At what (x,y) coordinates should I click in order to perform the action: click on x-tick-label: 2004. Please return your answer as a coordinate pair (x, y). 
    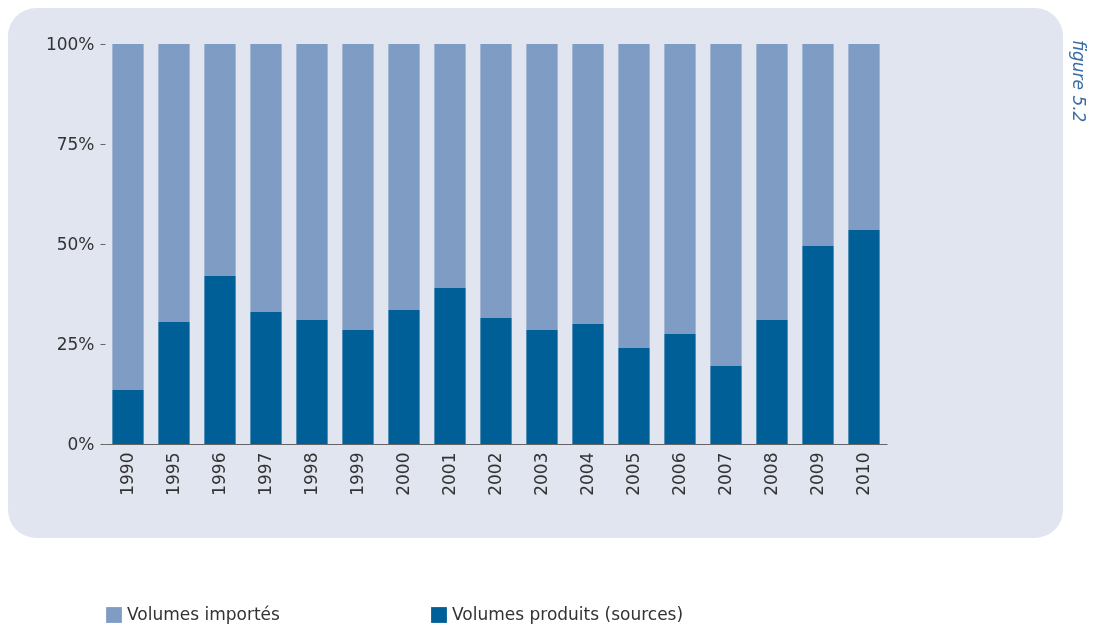
    Looking at the image, I should click on (587, 474).